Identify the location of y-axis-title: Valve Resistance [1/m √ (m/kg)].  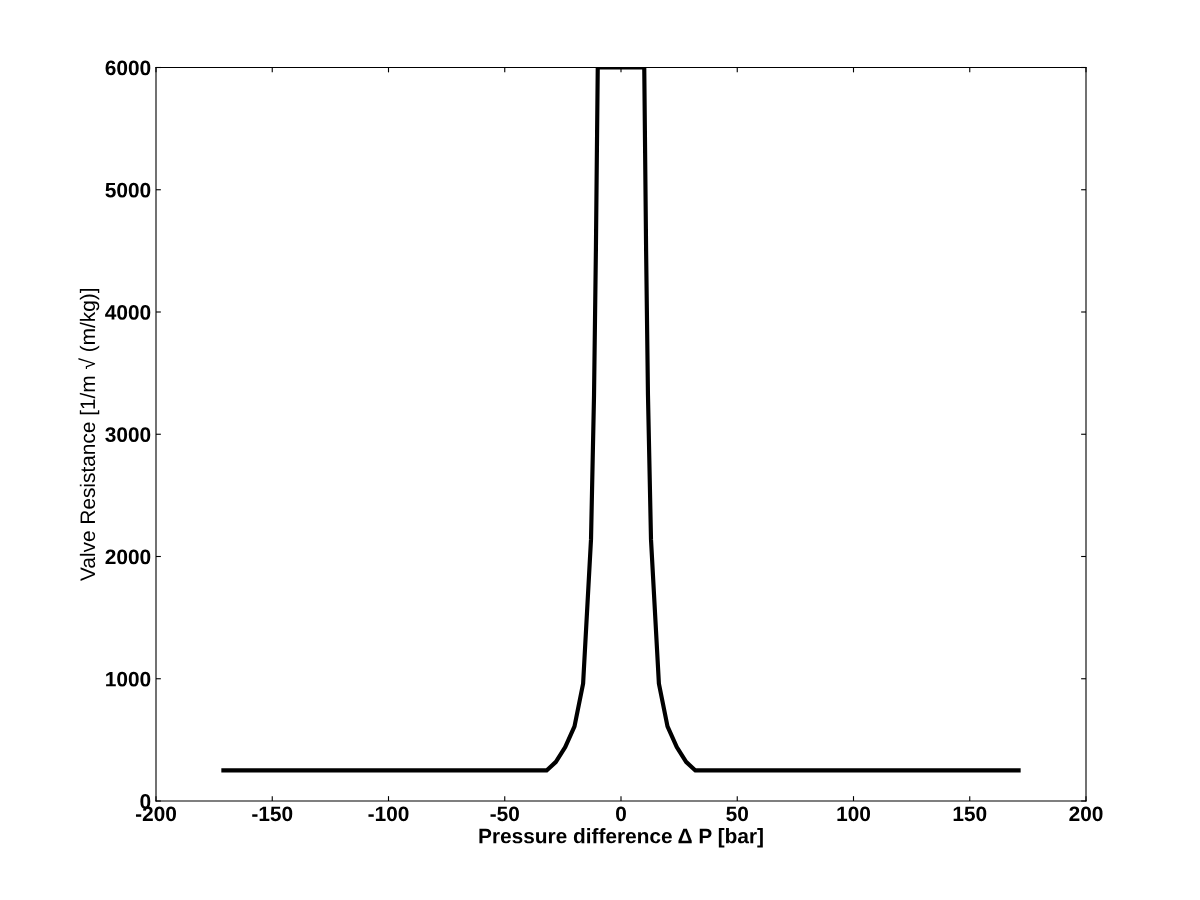
(89, 434).